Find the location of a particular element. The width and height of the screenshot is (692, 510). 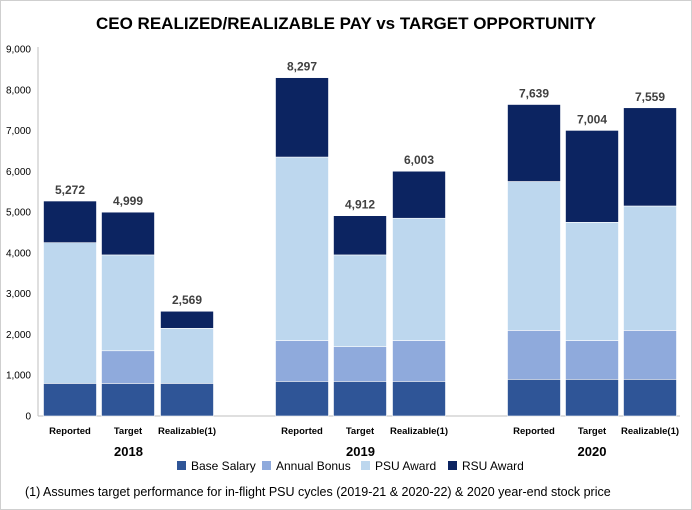

legend-label: RSU Award is located at coordinates (493, 466).